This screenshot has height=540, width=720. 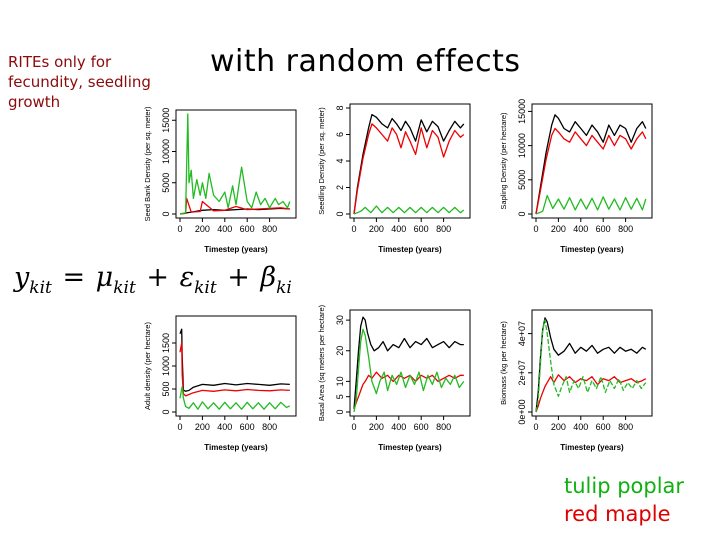 What do you see at coordinates (624, 500) in the screenshot?
I see `species-legend: tulip poplar red maple` at bounding box center [624, 500].